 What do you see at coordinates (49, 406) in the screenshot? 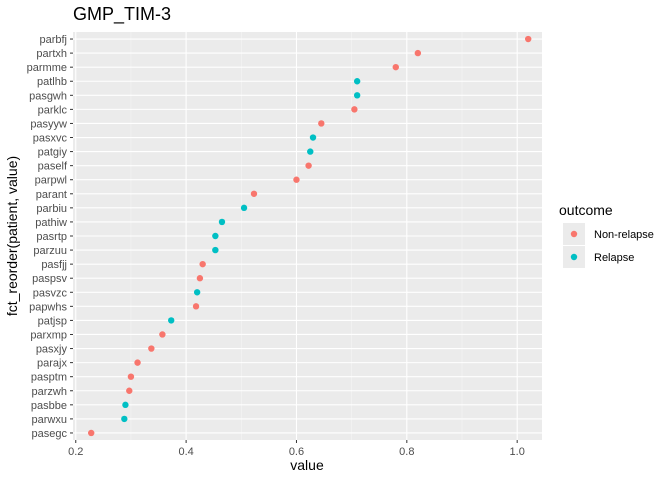
I see `y-tick-label: pasbbe` at bounding box center [49, 406].